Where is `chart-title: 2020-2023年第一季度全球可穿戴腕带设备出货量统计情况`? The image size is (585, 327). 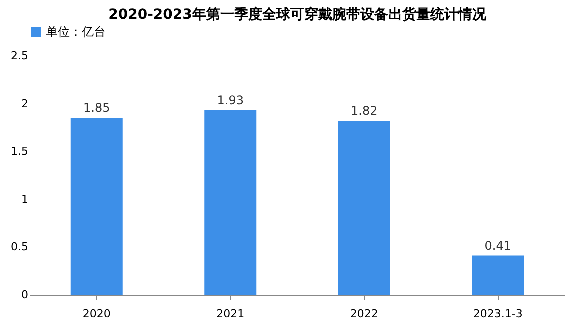 chart-title: 2020-2023年第一季度全球可穿戴腕带设备出货量统计情况 is located at coordinates (298, 14).